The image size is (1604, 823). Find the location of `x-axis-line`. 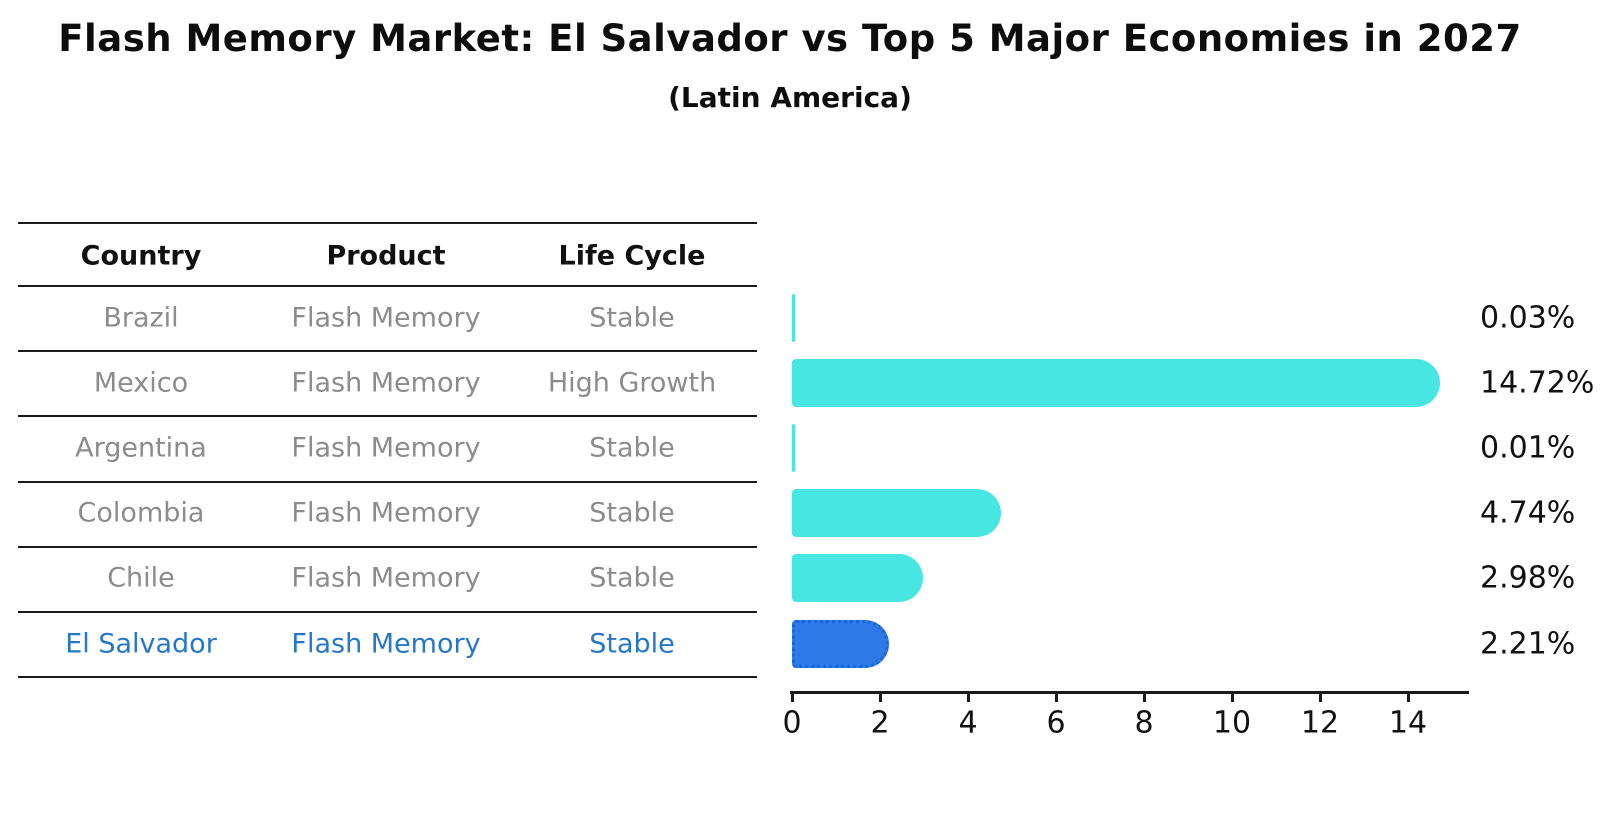

x-axis-line is located at coordinates (1129, 692).